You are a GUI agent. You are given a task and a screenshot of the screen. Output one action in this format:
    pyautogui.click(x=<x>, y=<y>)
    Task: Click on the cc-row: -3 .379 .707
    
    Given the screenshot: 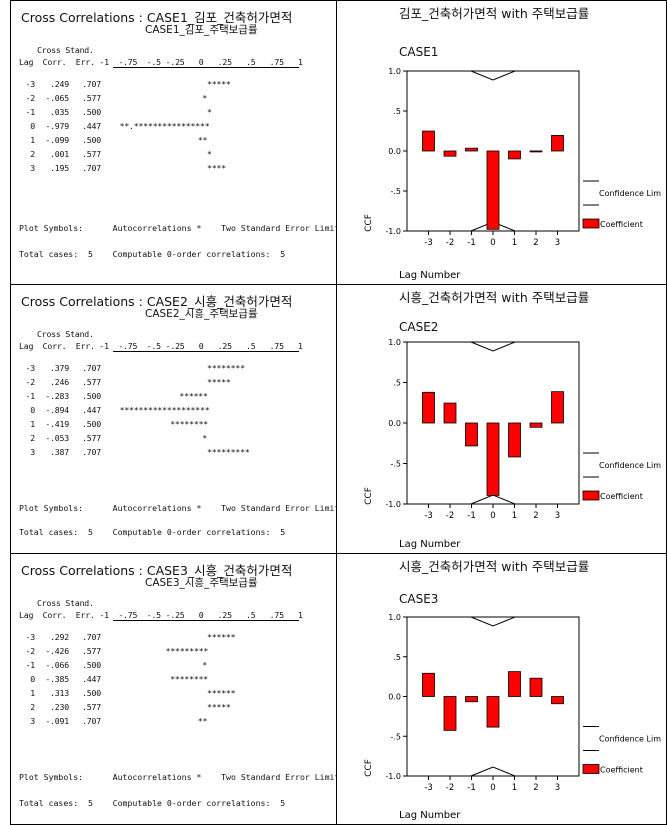 What is the action you would take?
    pyautogui.click(x=60, y=368)
    